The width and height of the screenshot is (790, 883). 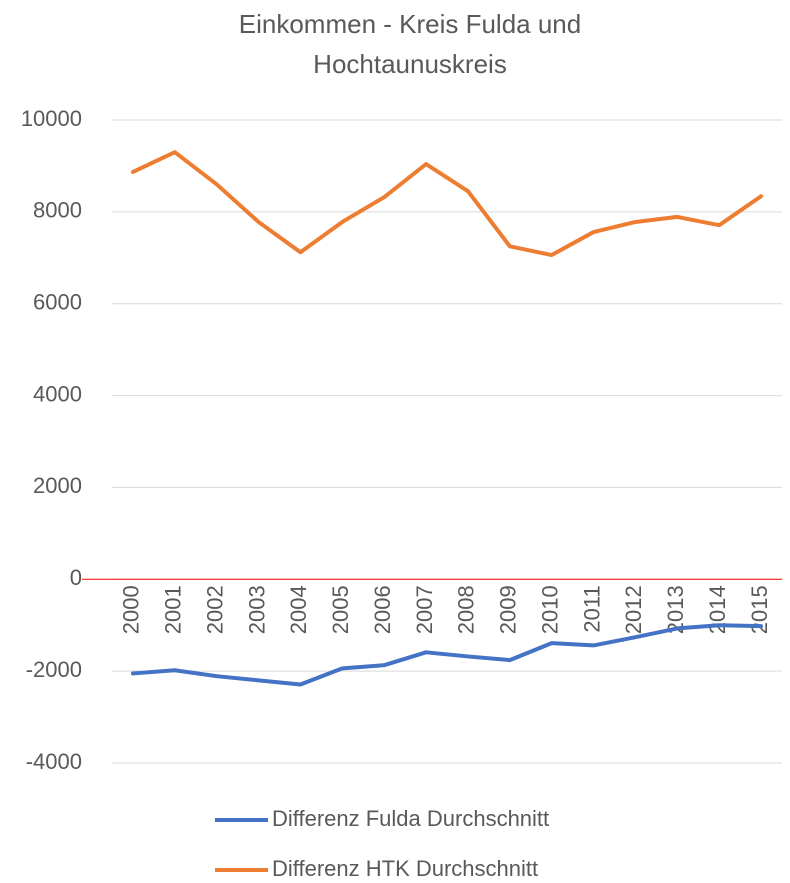 I want to click on y-tick-label: 10000, so click(x=51, y=118).